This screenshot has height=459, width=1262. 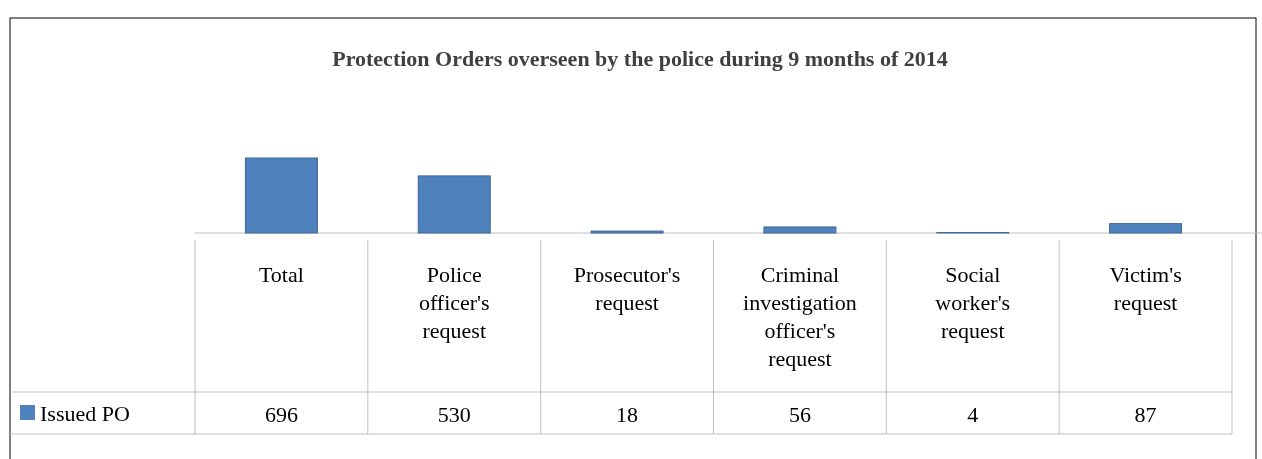 I want to click on x-tick-label: Social worker's request, so click(x=973, y=302).